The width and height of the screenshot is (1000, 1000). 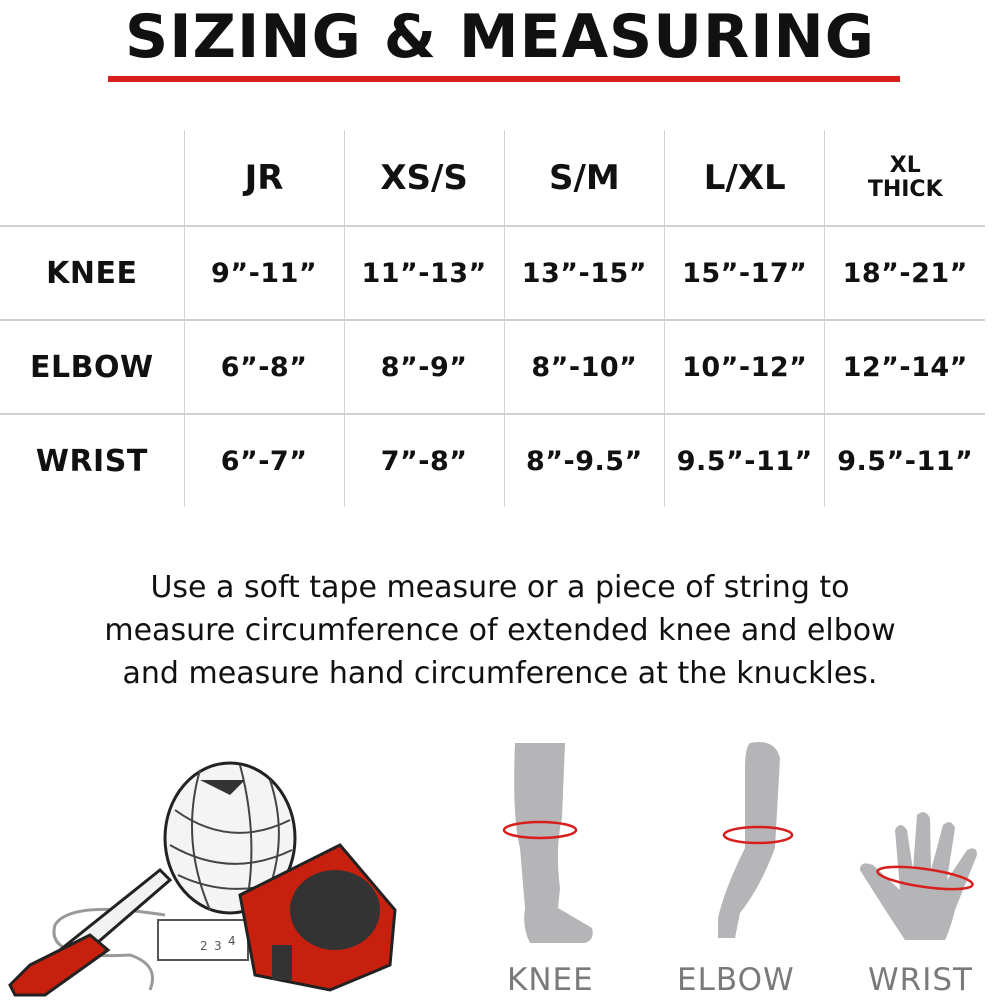 What do you see at coordinates (204, 946) in the screenshot?
I see `tape-number: 2` at bounding box center [204, 946].